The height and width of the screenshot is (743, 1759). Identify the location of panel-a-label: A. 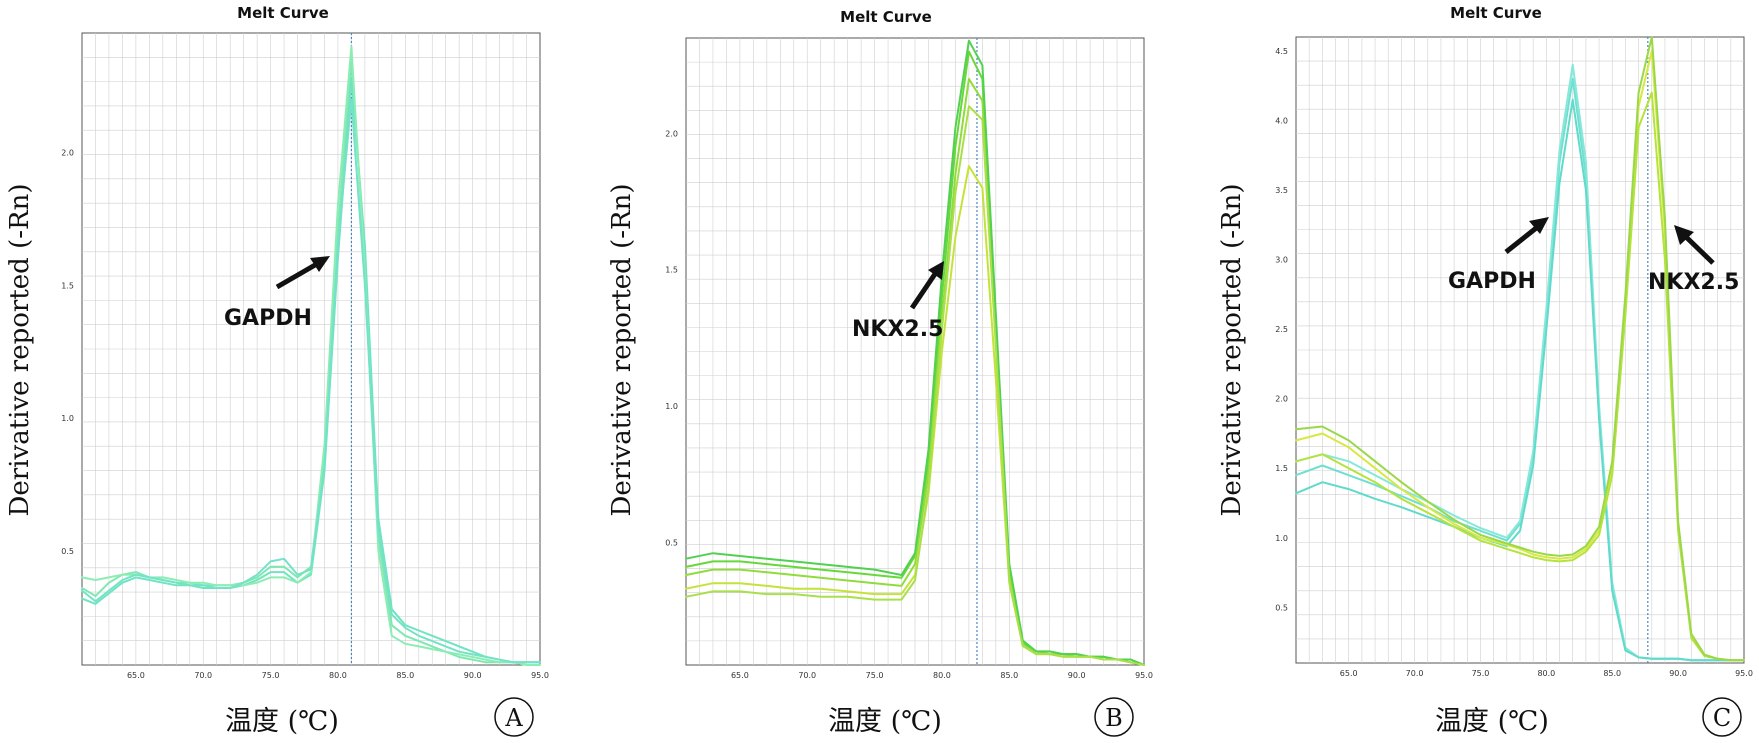
(513, 718).